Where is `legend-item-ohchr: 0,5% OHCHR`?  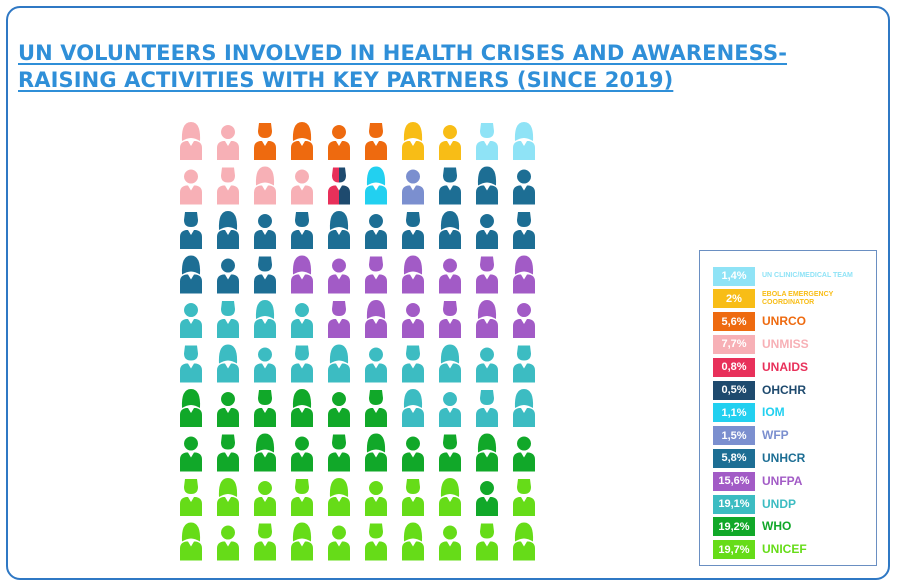
legend-item-ohchr: 0,5% OHCHR is located at coordinates (792, 390).